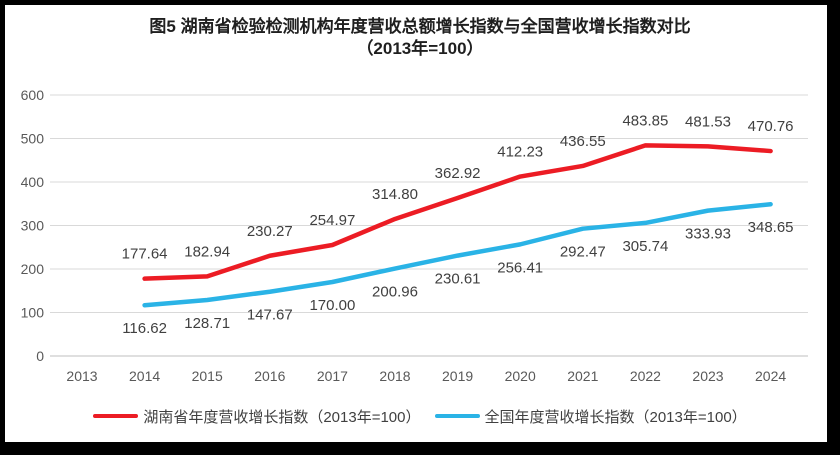 This screenshot has height=455, width=840. Describe the element at coordinates (583, 141) in the screenshot. I see `point-label-0: 436.55` at that location.